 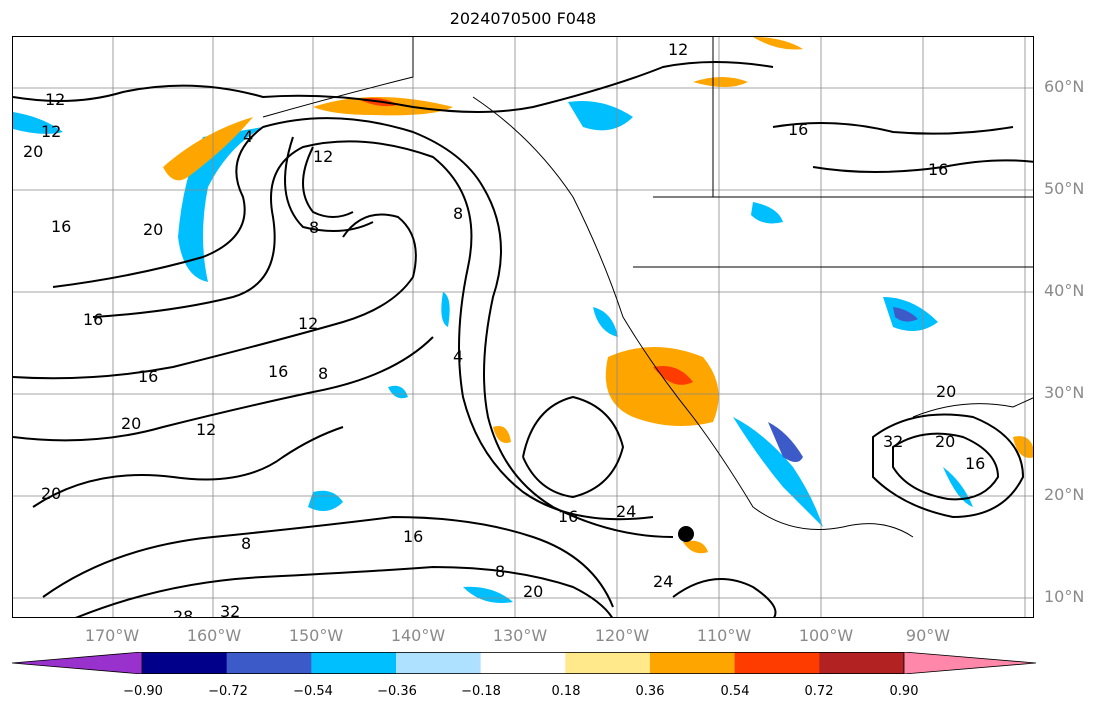 I want to click on colorbar-tick: 0.72, so click(x=819, y=691).